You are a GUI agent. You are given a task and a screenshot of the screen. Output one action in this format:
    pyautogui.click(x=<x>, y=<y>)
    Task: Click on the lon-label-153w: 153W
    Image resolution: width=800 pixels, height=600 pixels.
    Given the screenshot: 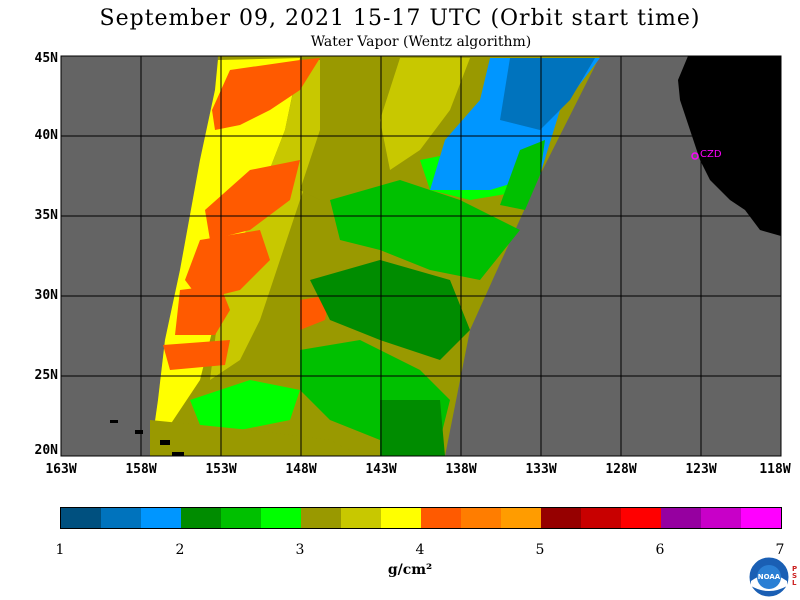 What is the action you would take?
    pyautogui.click(x=221, y=469)
    